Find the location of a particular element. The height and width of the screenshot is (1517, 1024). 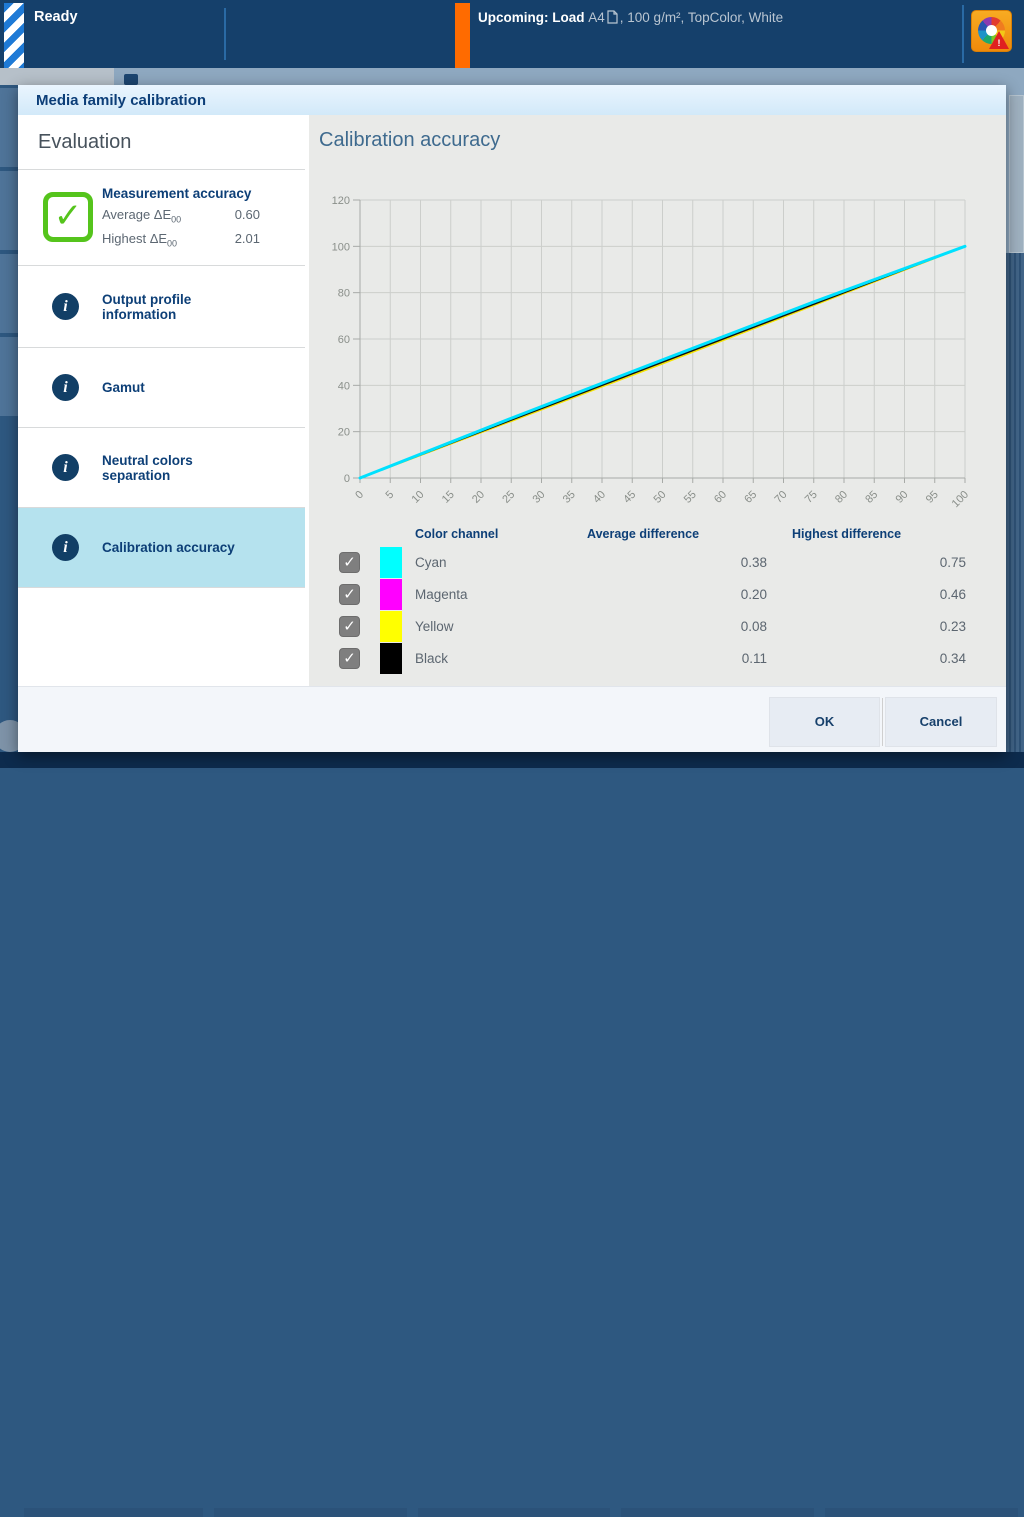

sidebar-item-neutral-colors-separation: i Neutral colors separation is located at coordinates (161, 468).